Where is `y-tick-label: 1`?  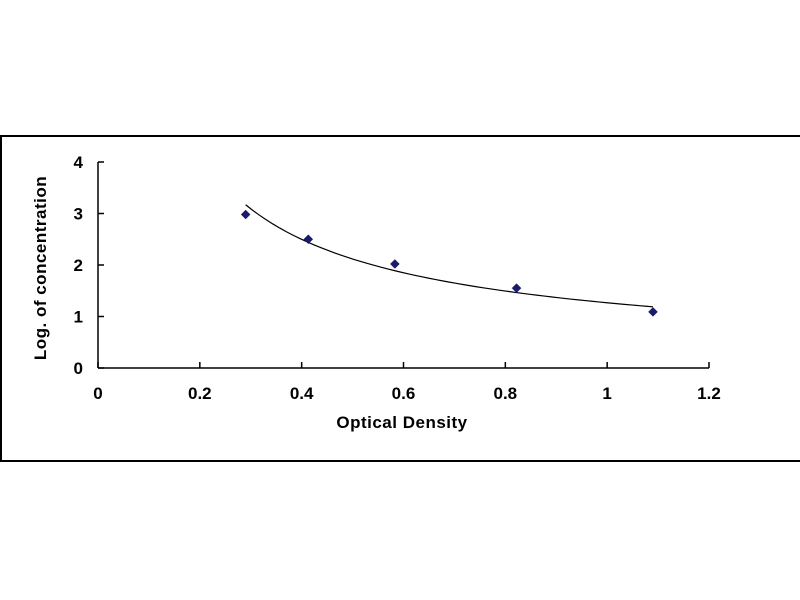 y-tick-label: 1 is located at coordinates (78, 317).